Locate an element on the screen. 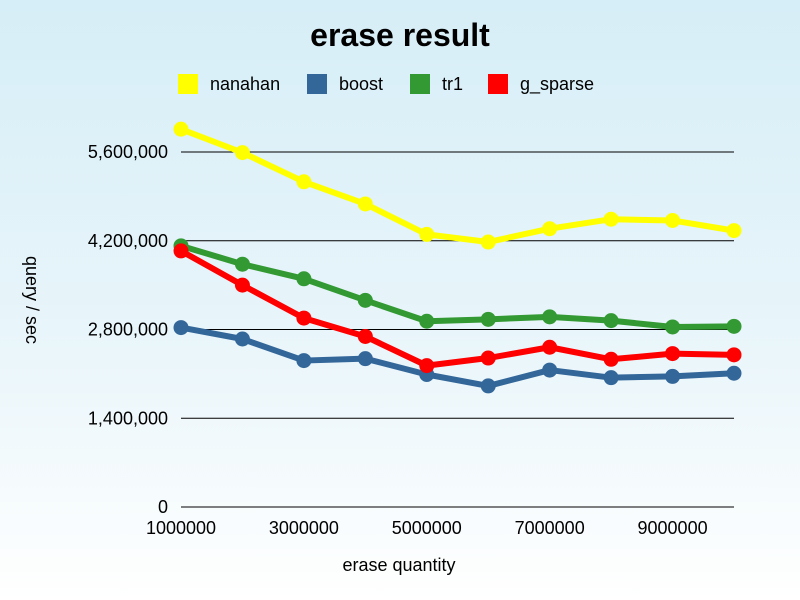 This screenshot has width=800, height=600. x-tick-label: 1000000 is located at coordinates (181, 528).